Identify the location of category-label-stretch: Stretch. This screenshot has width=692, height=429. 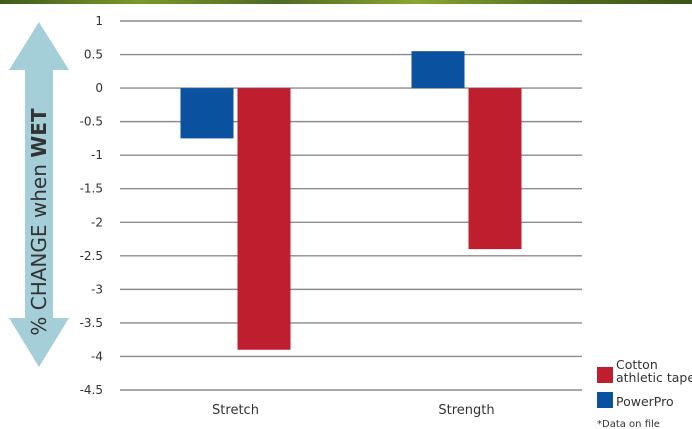
(235, 410).